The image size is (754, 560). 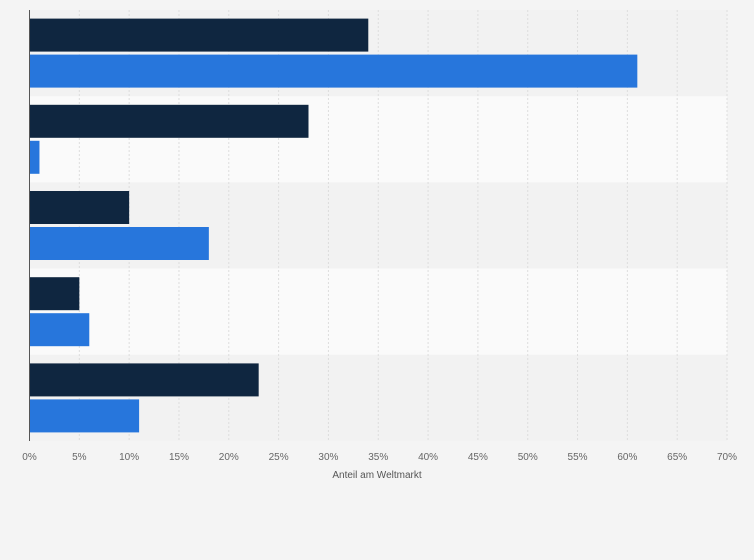 What do you see at coordinates (144, 380) in the screenshot?
I see `bar-series1-category5` at bounding box center [144, 380].